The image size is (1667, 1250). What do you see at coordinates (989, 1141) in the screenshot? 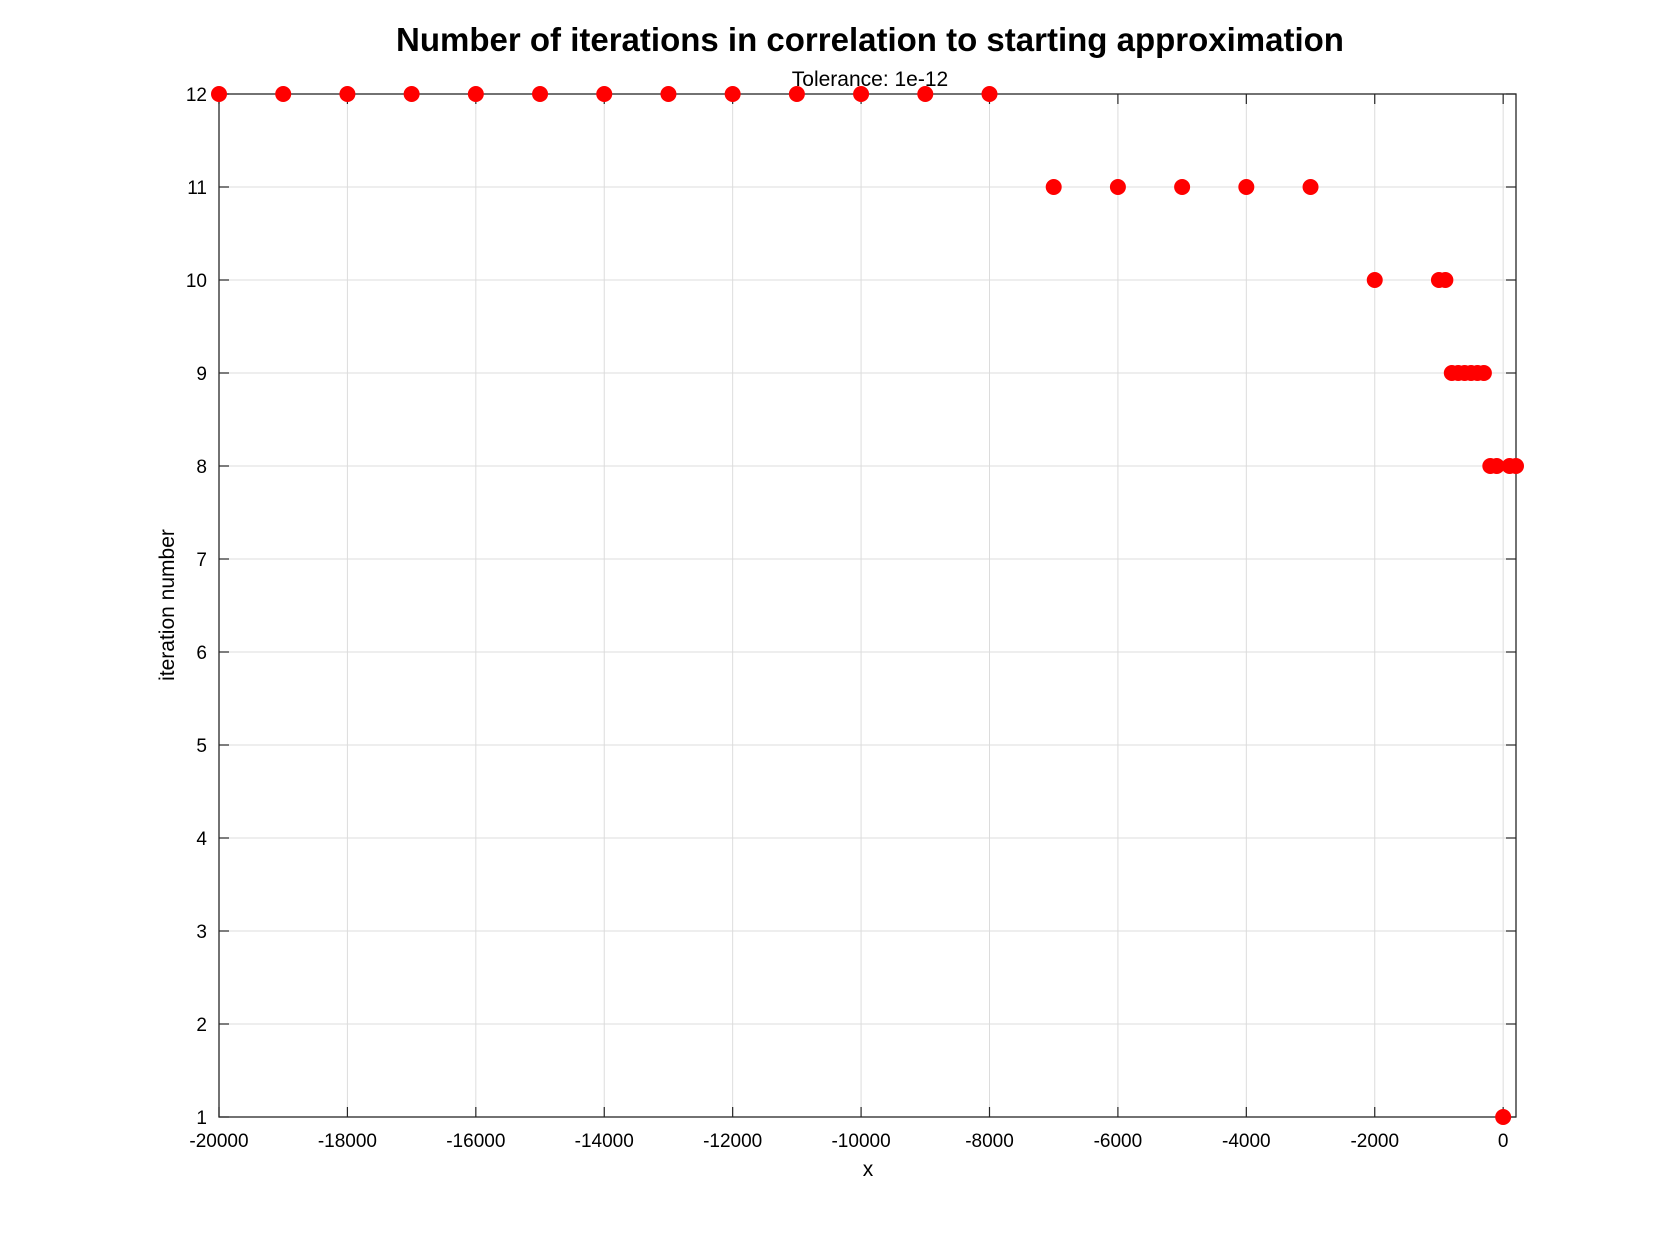
I see `x-tick-label: -8000` at bounding box center [989, 1141].